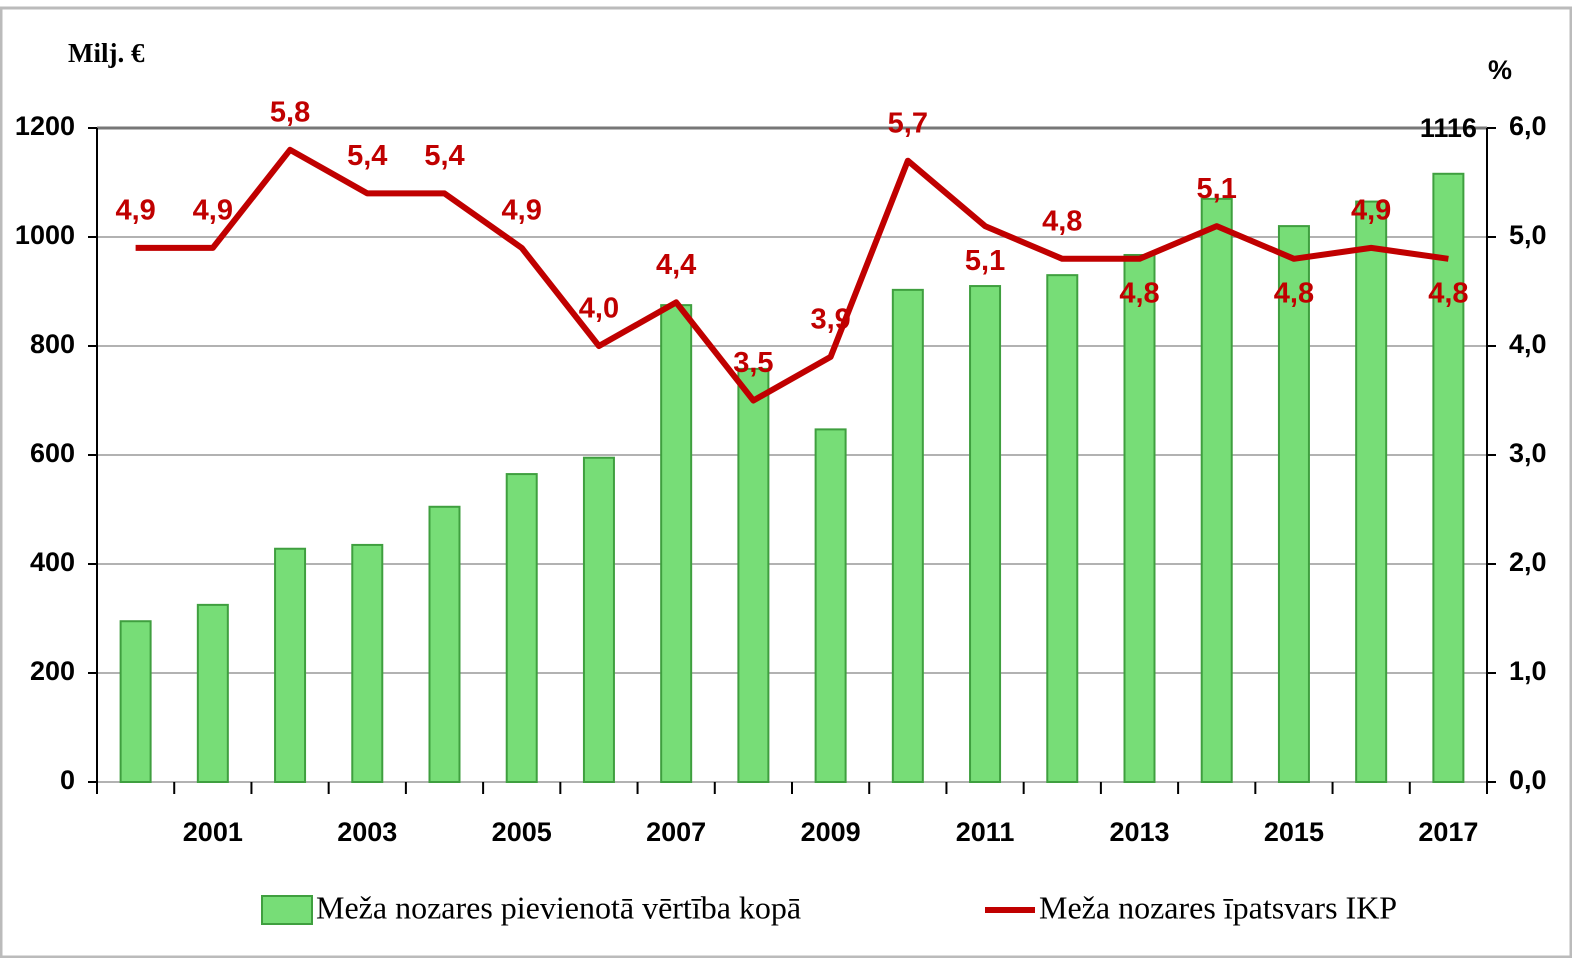 The height and width of the screenshot is (958, 1572). I want to click on y2-tick-label: 1,0, so click(1528, 671).